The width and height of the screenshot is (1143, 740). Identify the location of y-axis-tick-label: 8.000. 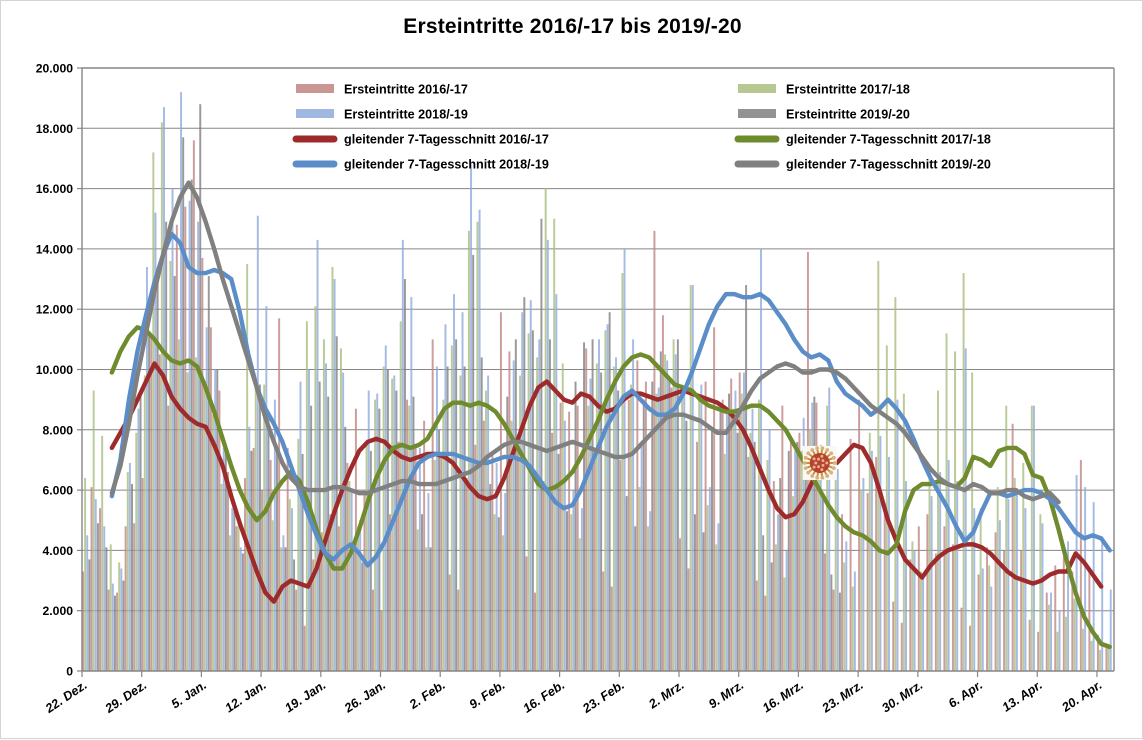
(58, 430).